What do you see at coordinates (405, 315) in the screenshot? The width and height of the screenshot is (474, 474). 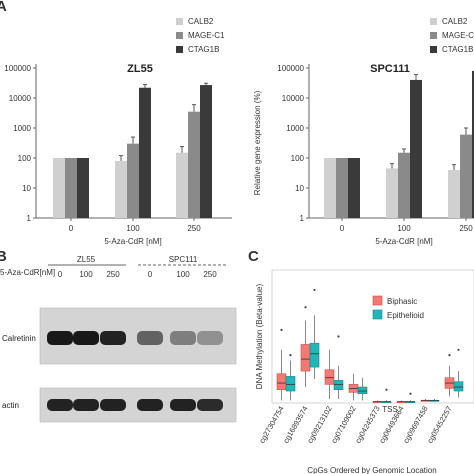 I see `legend-label-epithelioid: Epithelioid` at bounding box center [405, 315].